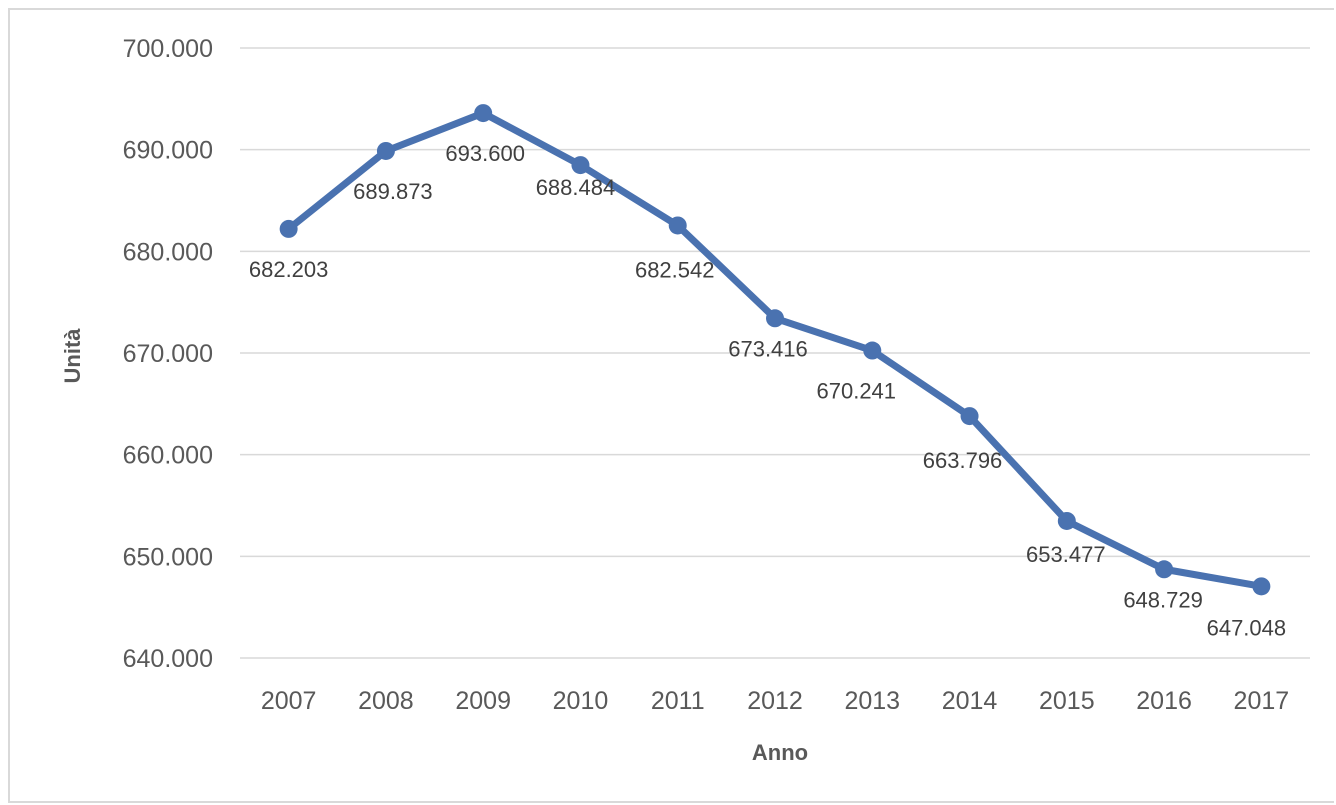 Image resolution: width=1336 pixels, height=805 pixels. Describe the element at coordinates (581, 701) in the screenshot. I see `x-tick-label: 2010` at that location.